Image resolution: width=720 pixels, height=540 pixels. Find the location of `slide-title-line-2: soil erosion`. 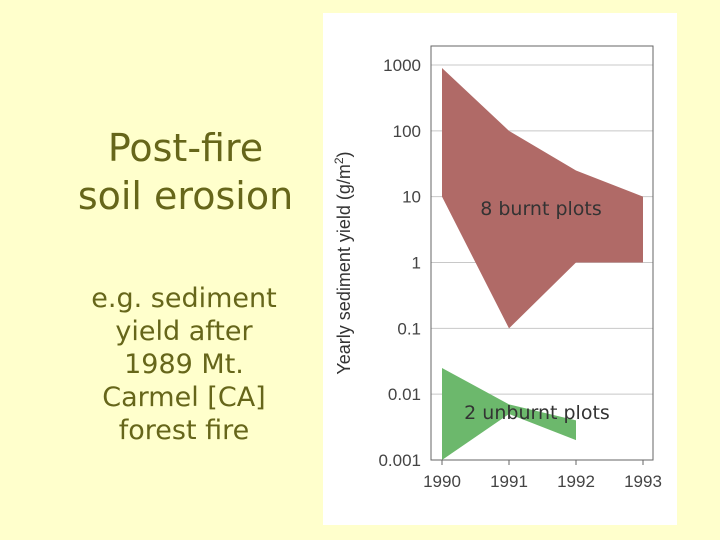

slide-title-line-2: soil erosion is located at coordinates (185, 196).